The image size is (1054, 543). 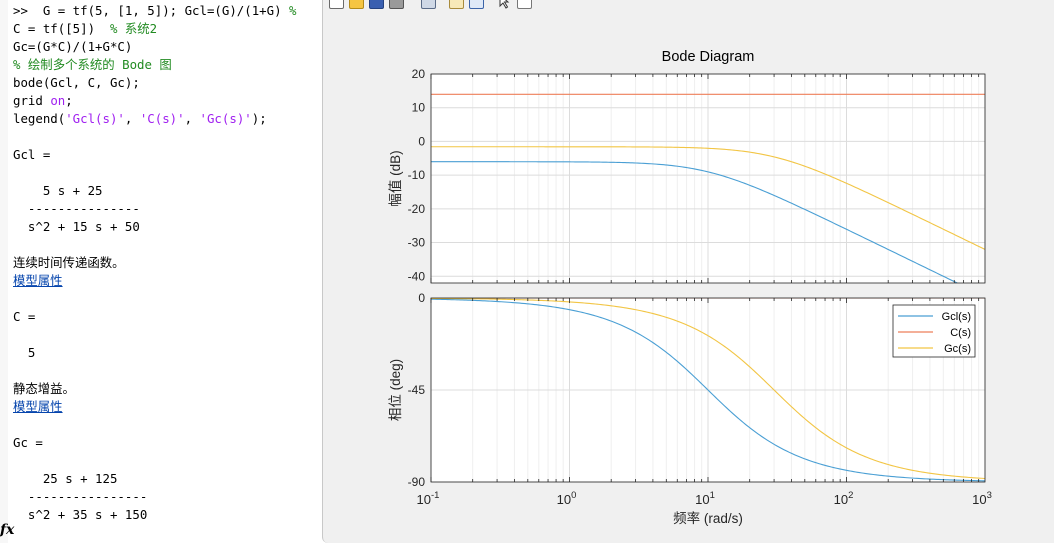 I want to click on command-text: 5 s + 25, so click(x=58, y=190).